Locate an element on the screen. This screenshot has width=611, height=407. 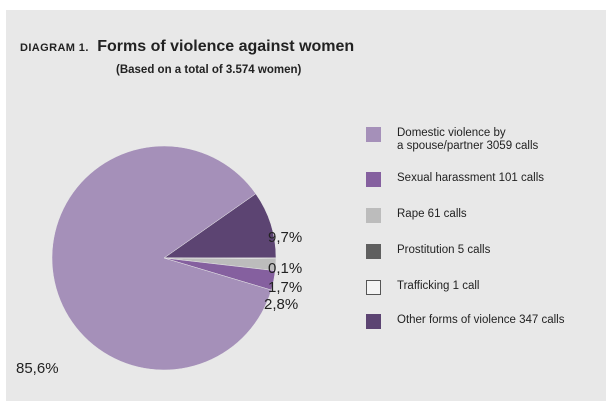
legend-label: Other forms of violence 347 calls is located at coordinates (480, 320).